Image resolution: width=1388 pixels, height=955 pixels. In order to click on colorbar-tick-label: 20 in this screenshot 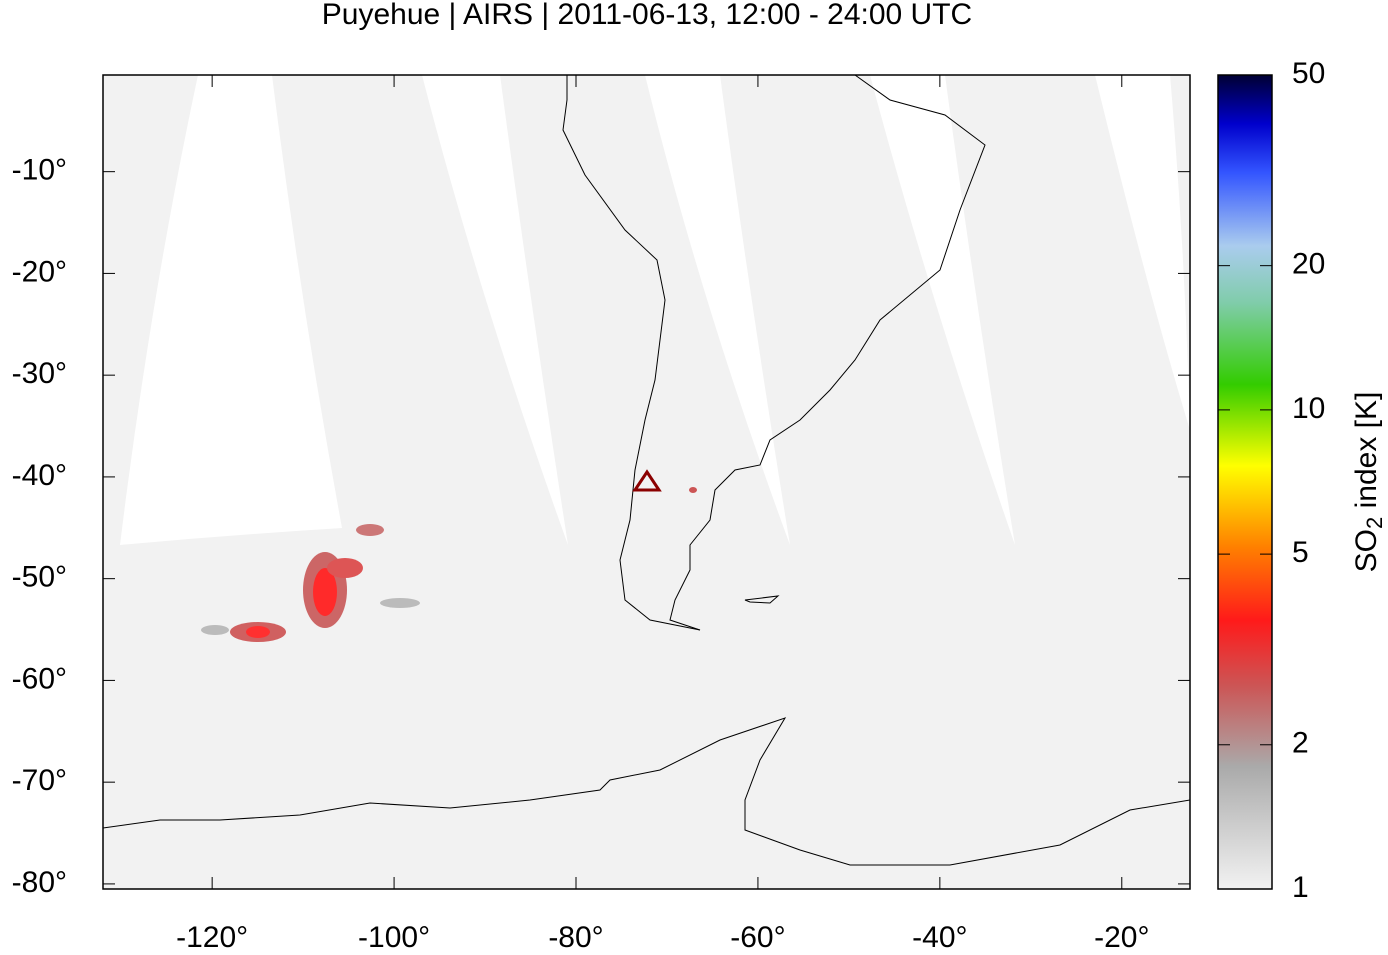, I will do `click(1308, 264)`.